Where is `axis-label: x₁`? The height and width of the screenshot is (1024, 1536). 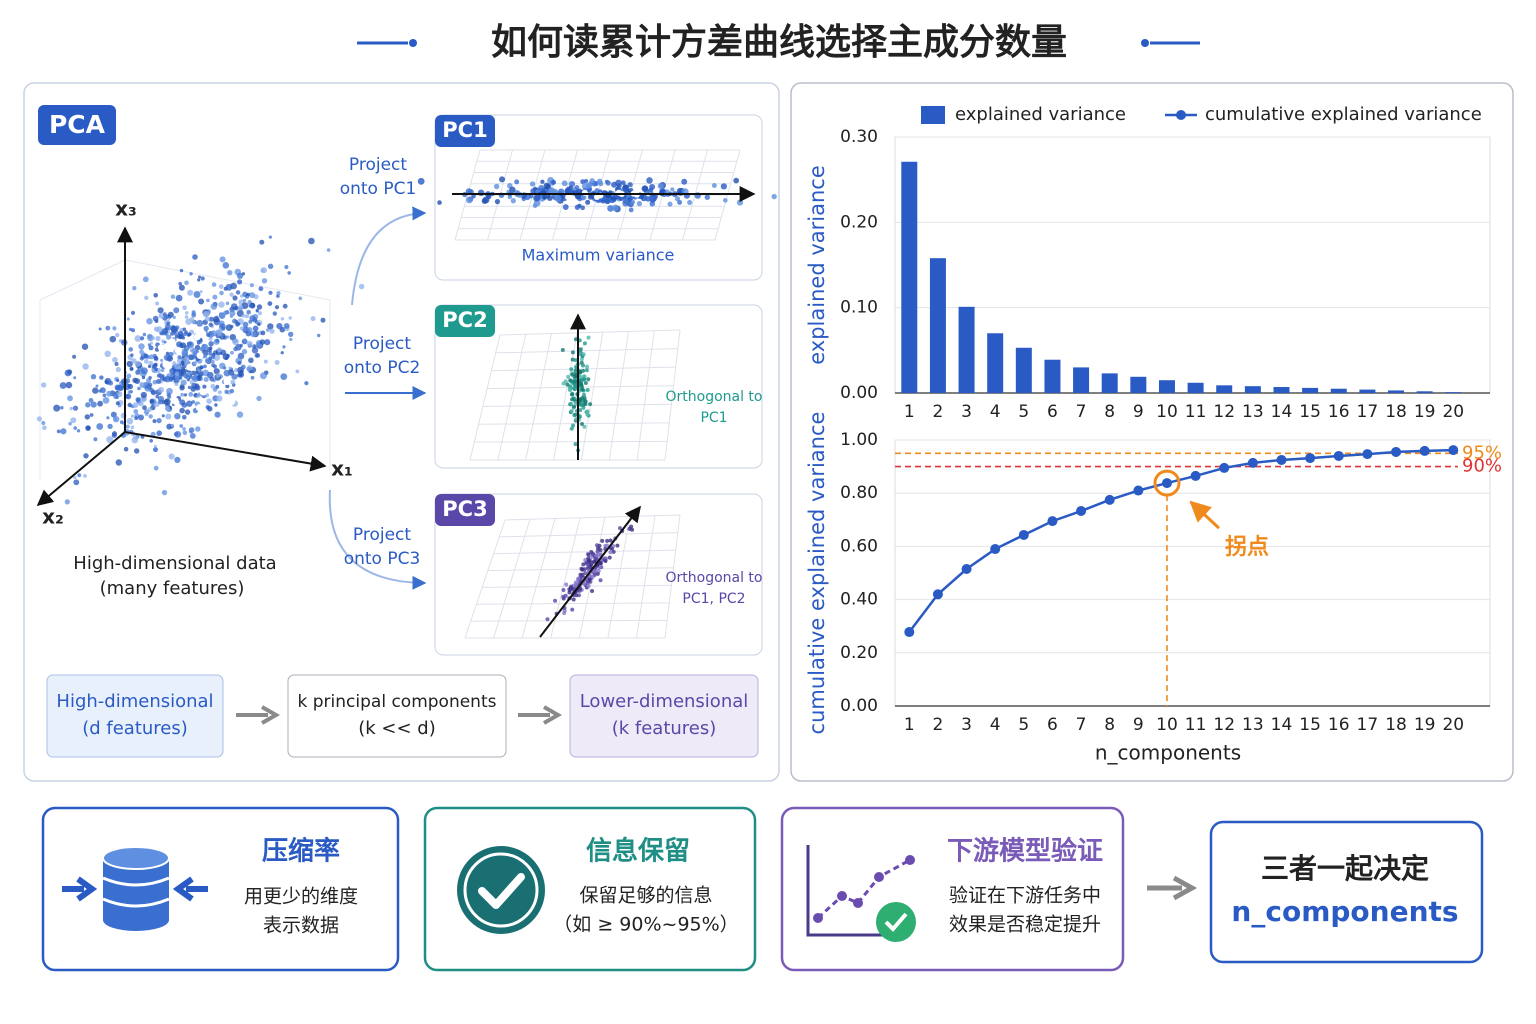
axis-label: x₁ is located at coordinates (342, 469).